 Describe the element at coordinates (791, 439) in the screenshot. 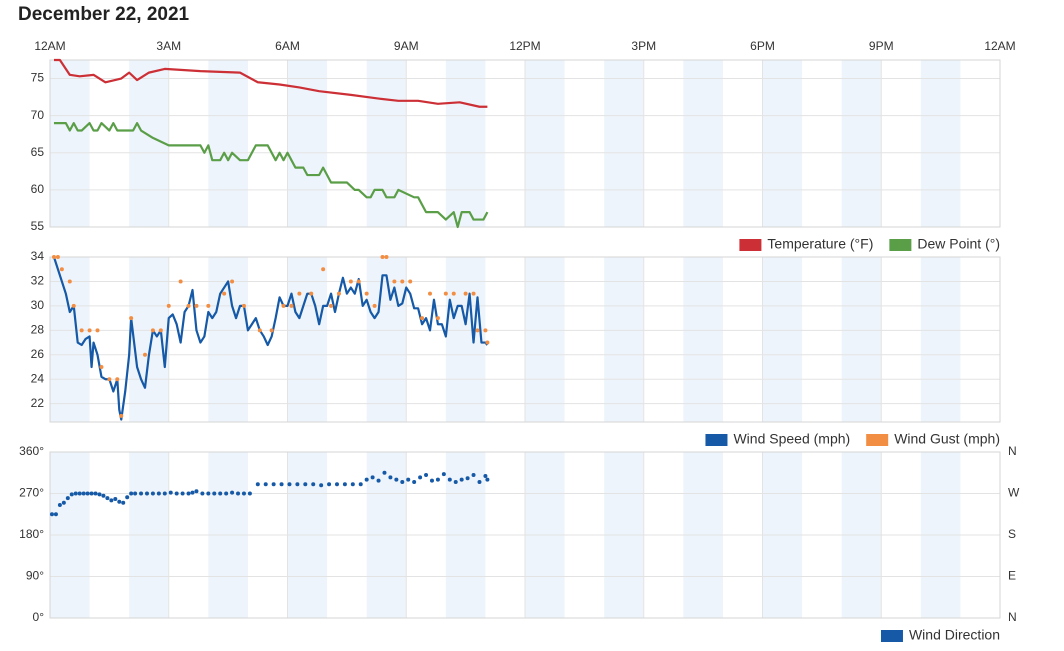

I see `legend-label: Wind Speed (mph)` at that location.